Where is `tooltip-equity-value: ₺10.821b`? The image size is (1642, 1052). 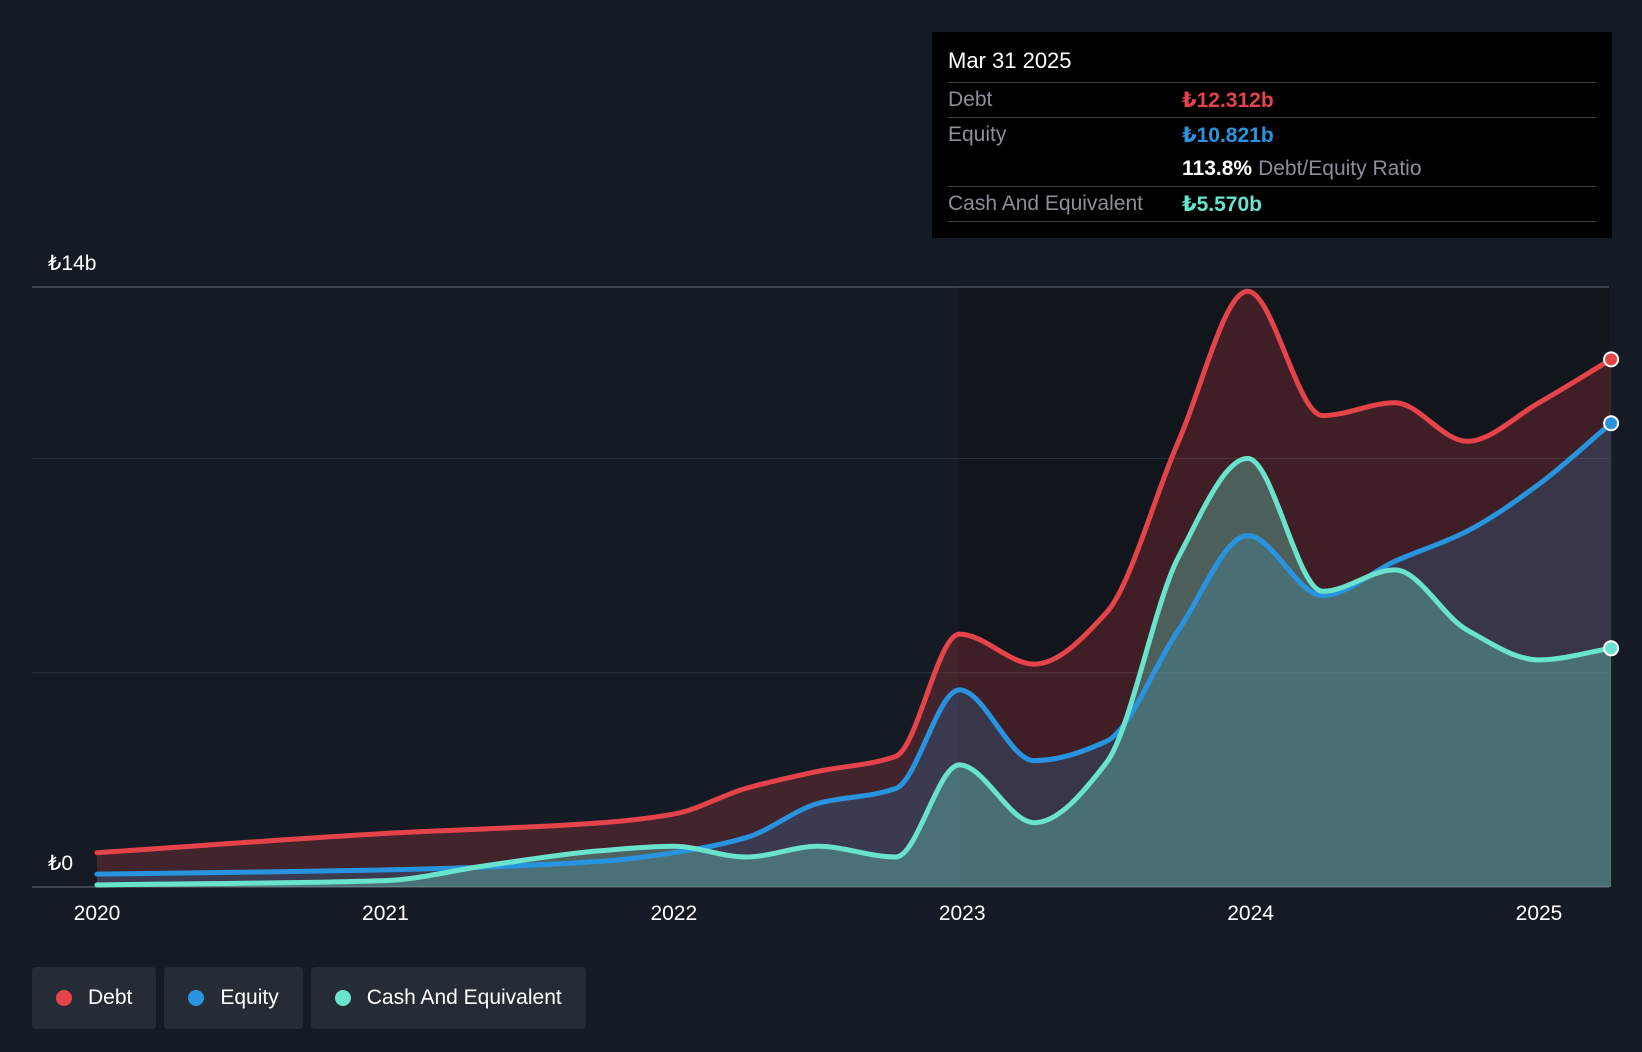
tooltip-equity-value: ₺10.821b is located at coordinates (1228, 135).